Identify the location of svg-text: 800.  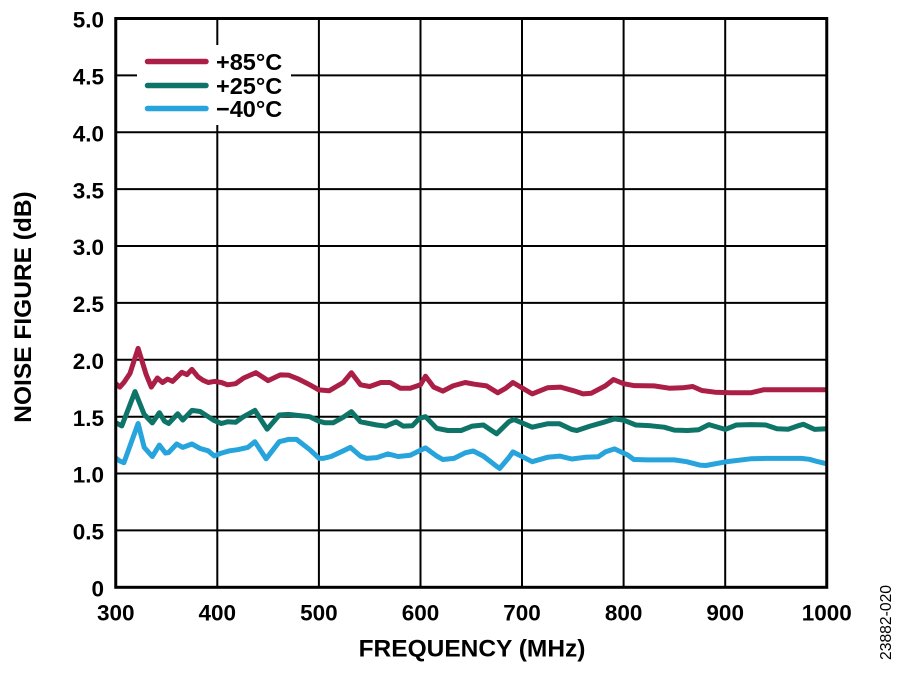
(624, 612).